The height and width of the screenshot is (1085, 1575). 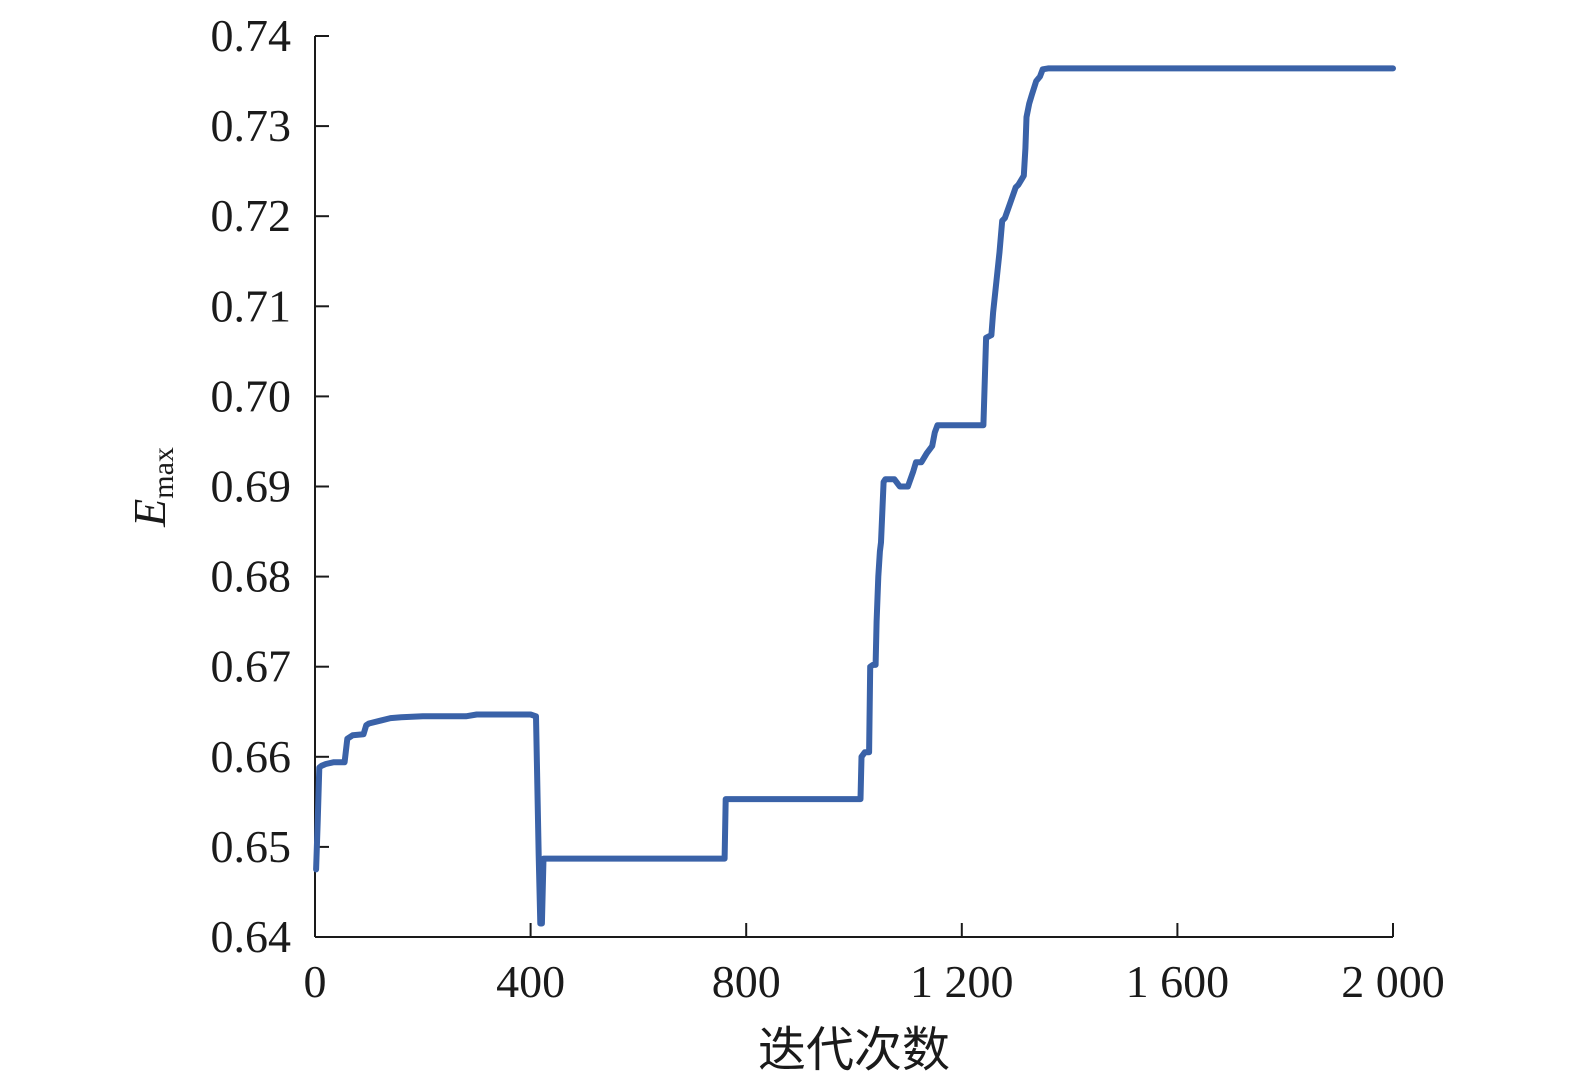 What do you see at coordinates (530, 981) in the screenshot?
I see `x-tick-label: 400` at bounding box center [530, 981].